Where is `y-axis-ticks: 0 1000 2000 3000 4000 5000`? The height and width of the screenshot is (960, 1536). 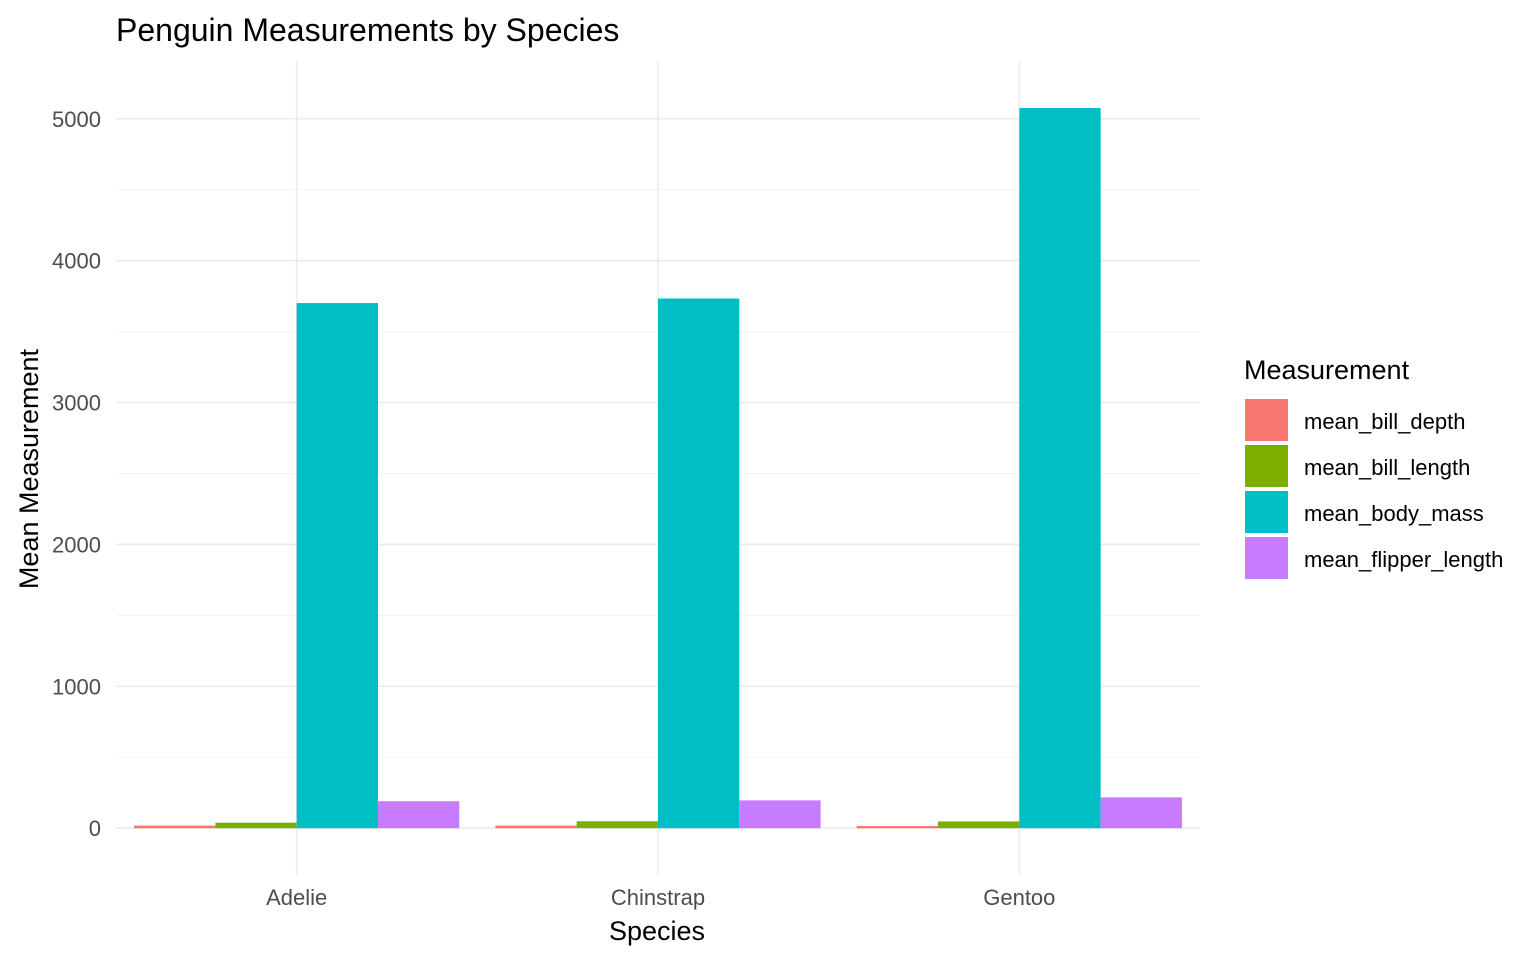
y-axis-ticks: 0 1000 2000 3000 4000 5000 is located at coordinates (76, 474).